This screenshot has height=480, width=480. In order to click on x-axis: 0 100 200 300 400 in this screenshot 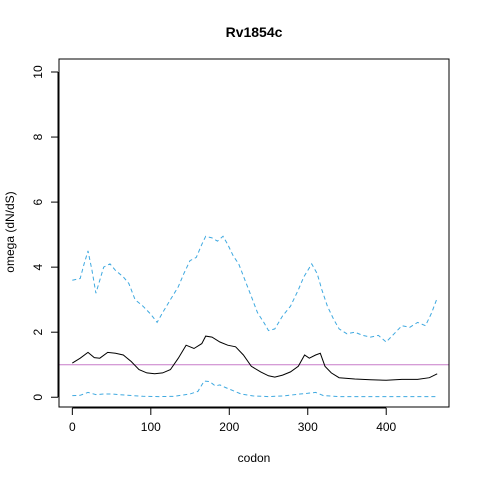, I will do `click(233, 420)`.